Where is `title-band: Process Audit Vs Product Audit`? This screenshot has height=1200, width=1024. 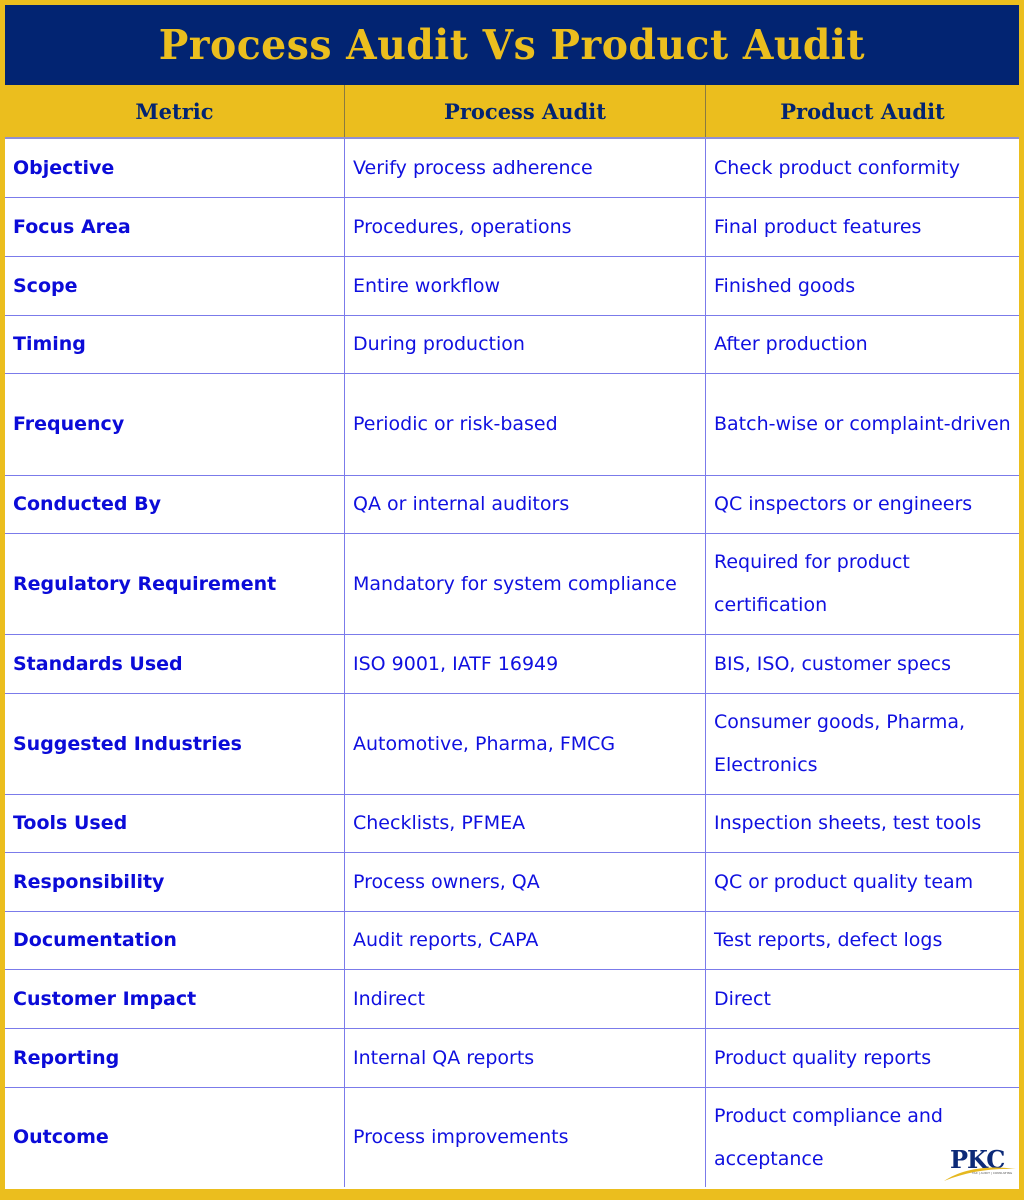
title-band: Process Audit Vs Product Audit is located at coordinates (512, 45).